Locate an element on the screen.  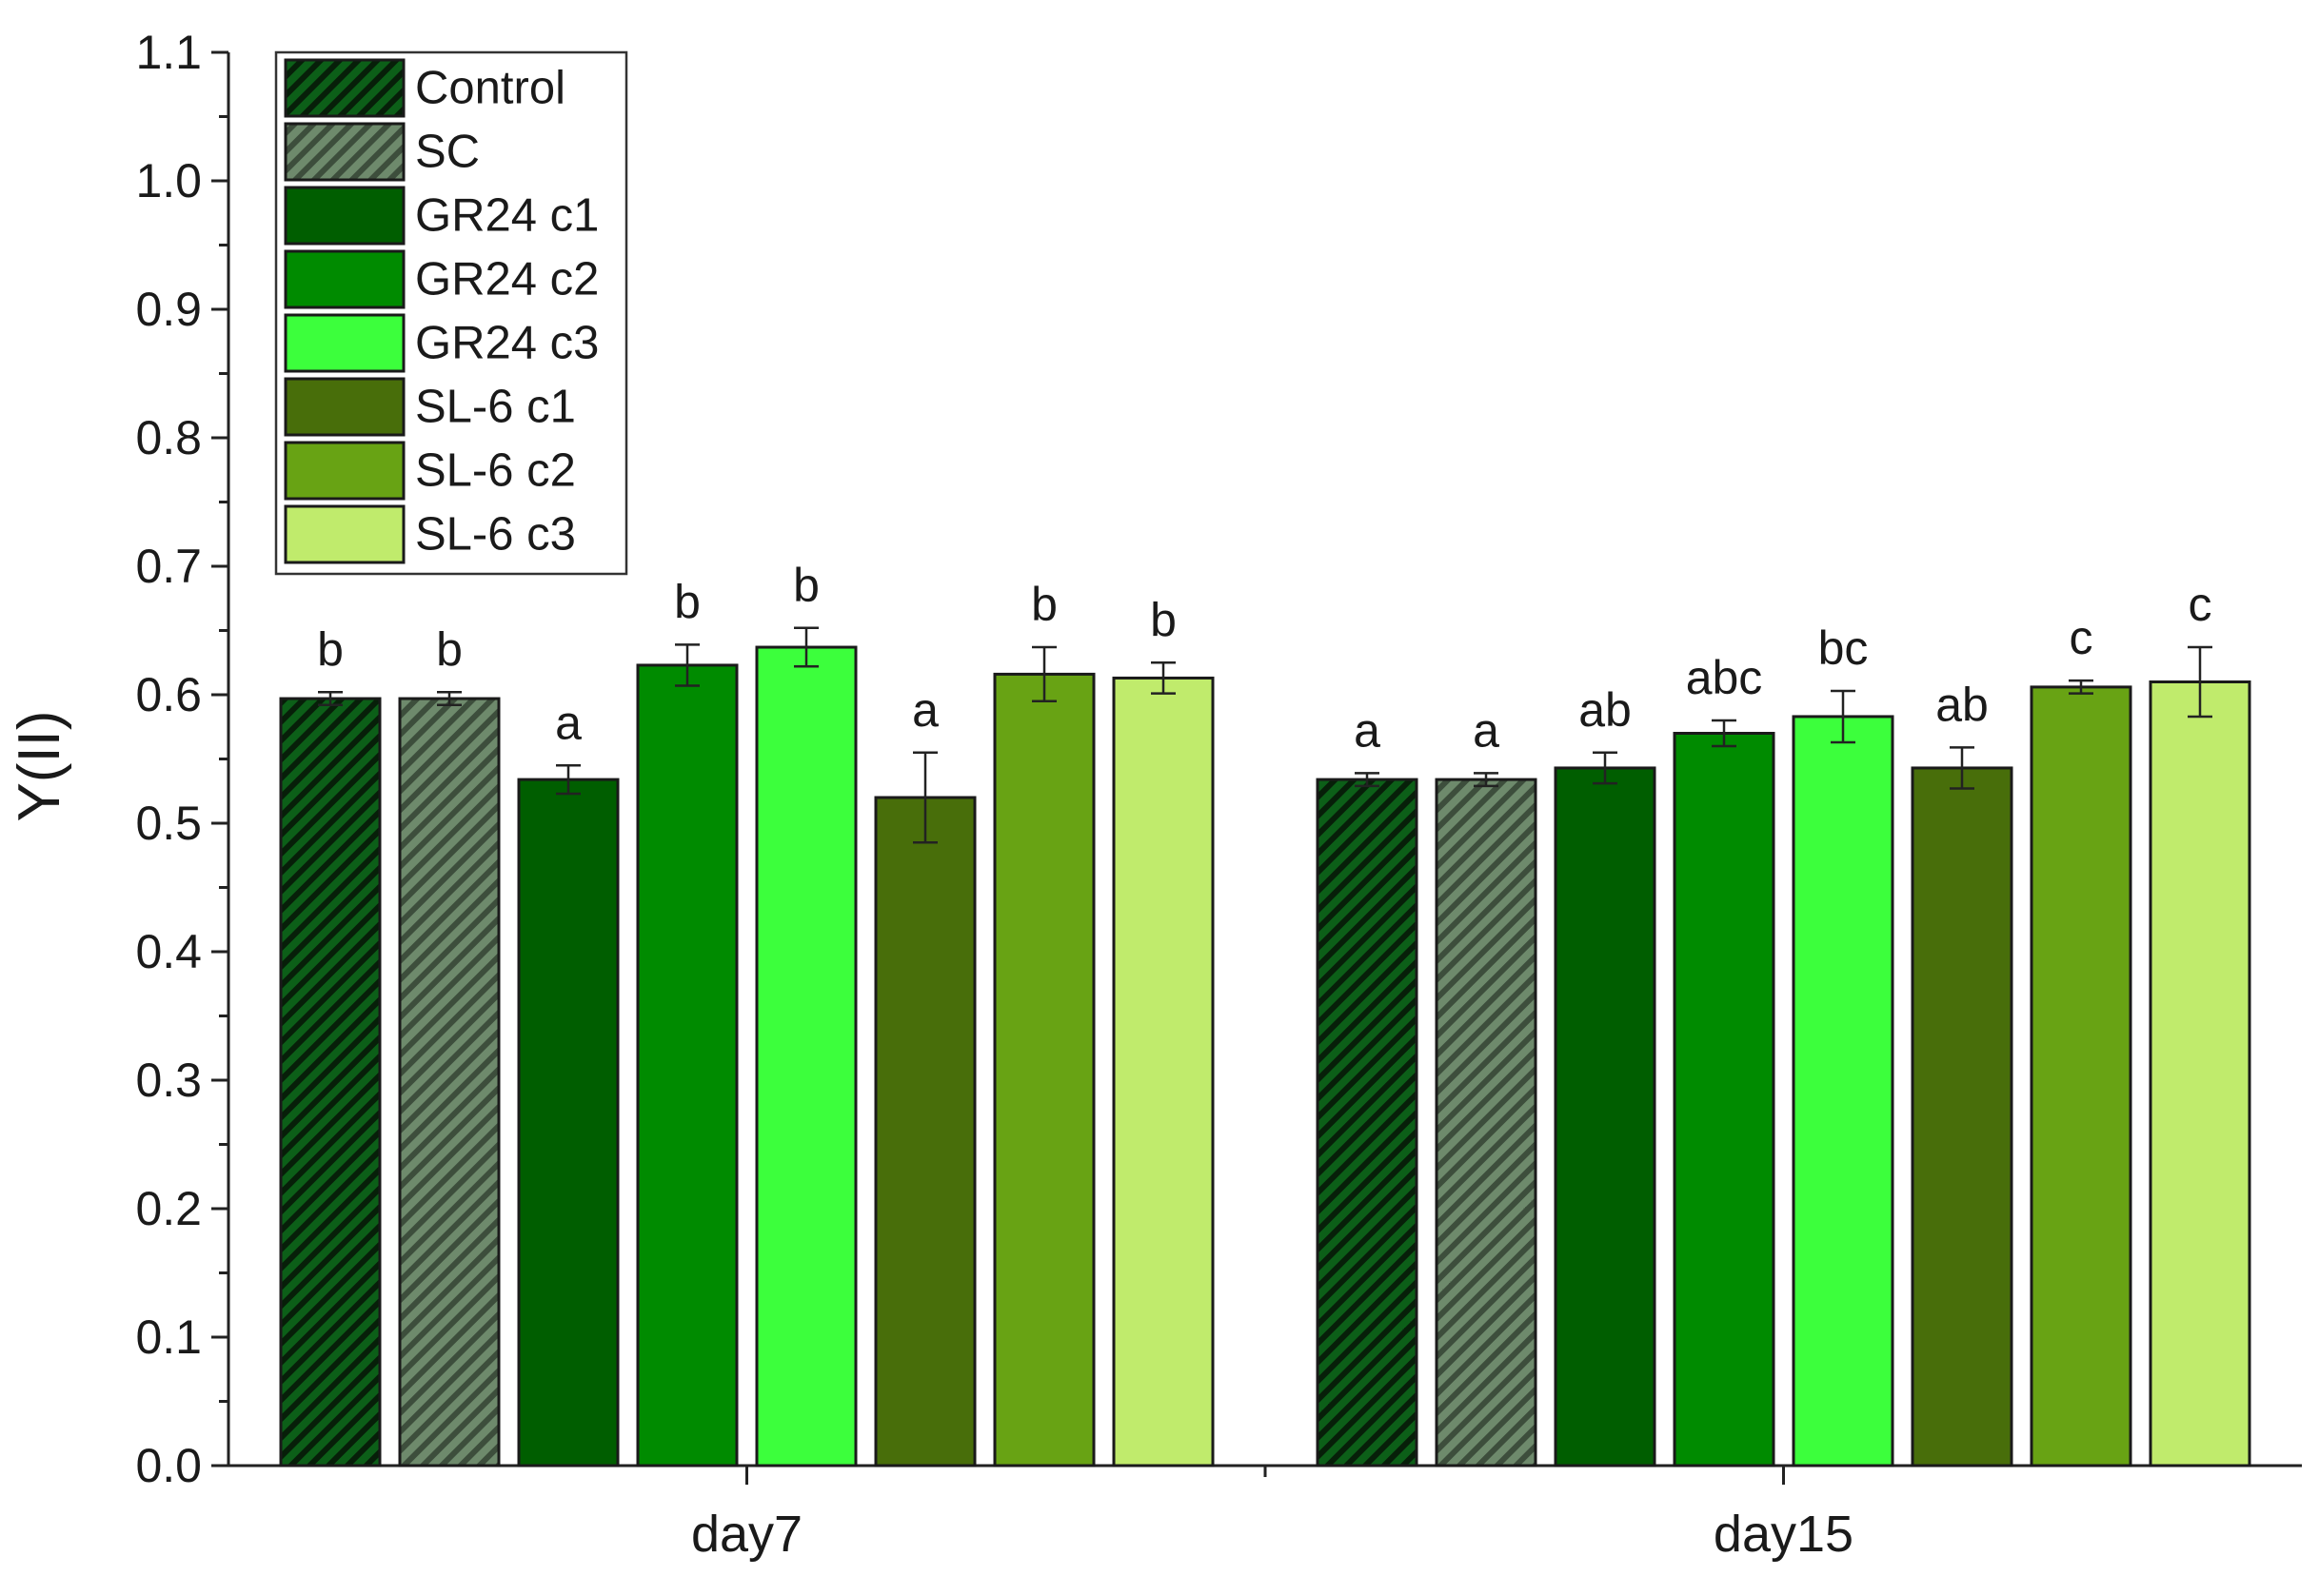
bar-sc-day7 is located at coordinates (449, 1082).